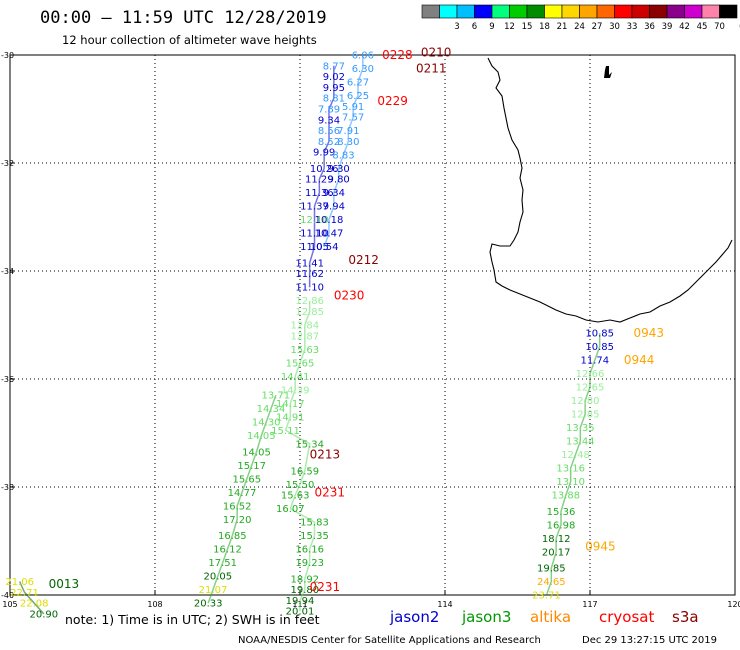 The height and width of the screenshot is (650, 740). Describe the element at coordinates (314, 220) in the screenshot. I see `wave-height-label: 12.10` at that location.